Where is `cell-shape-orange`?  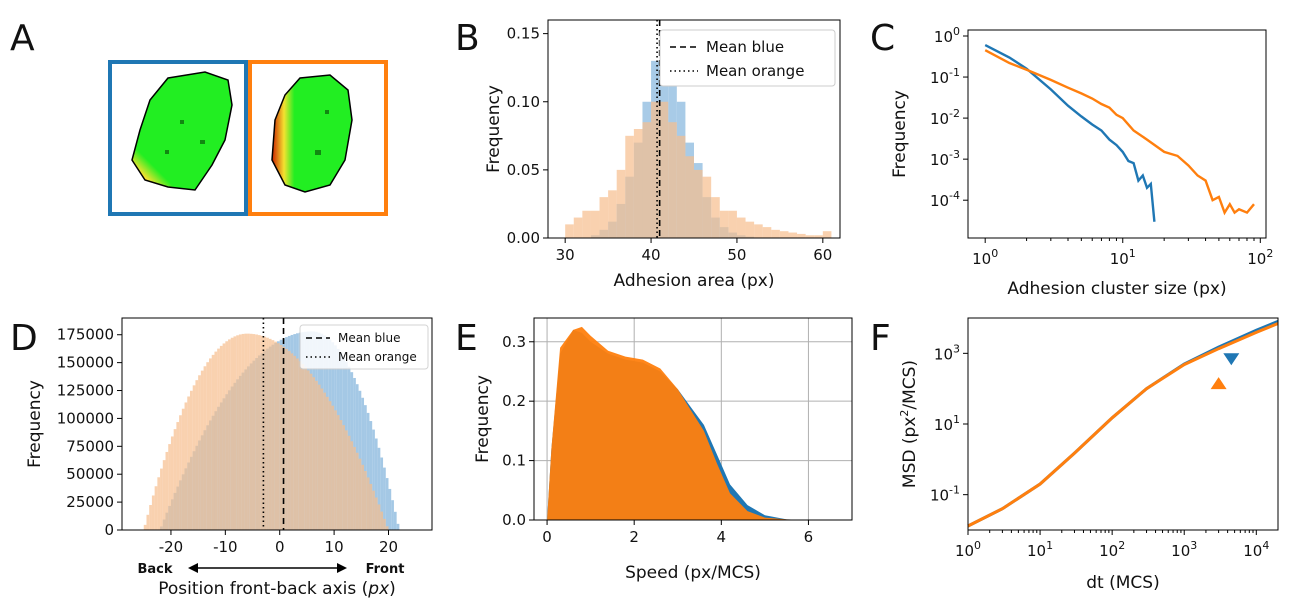 cell-shape-orange is located at coordinates (312, 133).